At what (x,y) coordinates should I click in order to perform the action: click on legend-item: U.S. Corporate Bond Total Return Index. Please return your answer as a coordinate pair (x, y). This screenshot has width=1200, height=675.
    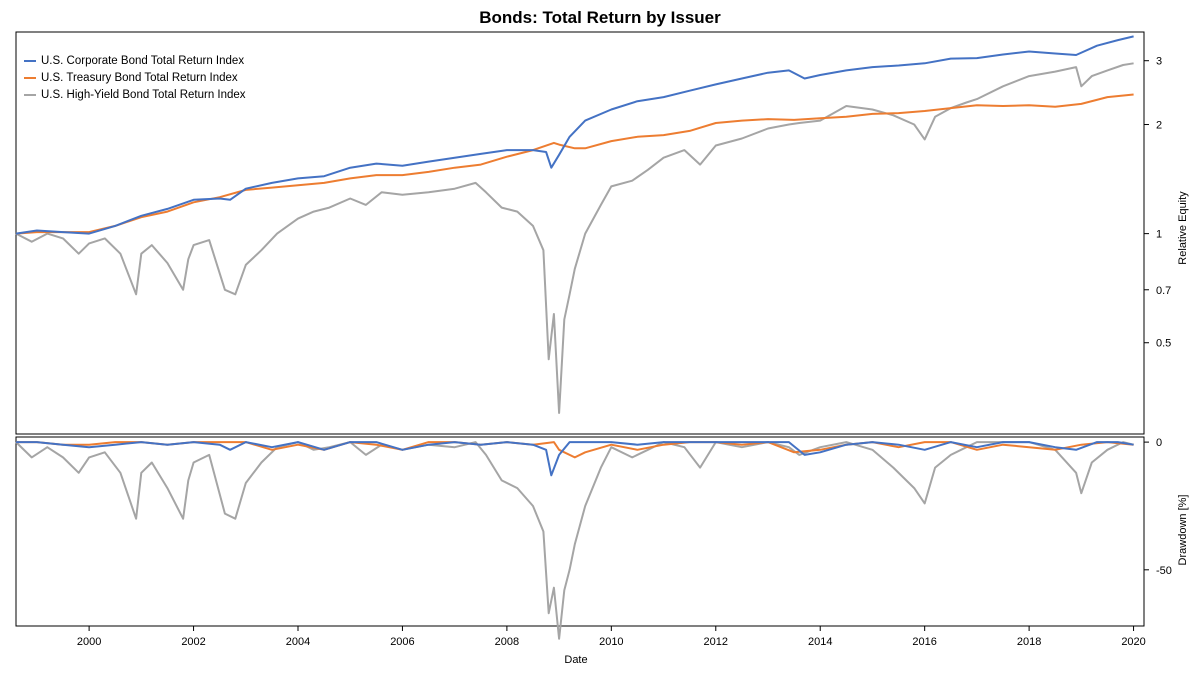
    Looking at the image, I should click on (135, 60).